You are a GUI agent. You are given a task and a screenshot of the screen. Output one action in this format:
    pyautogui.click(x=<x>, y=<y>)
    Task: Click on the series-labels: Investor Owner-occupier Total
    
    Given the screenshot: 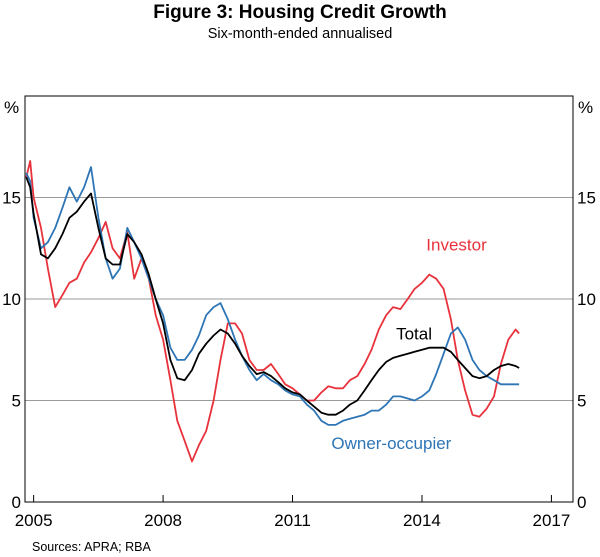 What is the action you would take?
    pyautogui.click(x=409, y=344)
    